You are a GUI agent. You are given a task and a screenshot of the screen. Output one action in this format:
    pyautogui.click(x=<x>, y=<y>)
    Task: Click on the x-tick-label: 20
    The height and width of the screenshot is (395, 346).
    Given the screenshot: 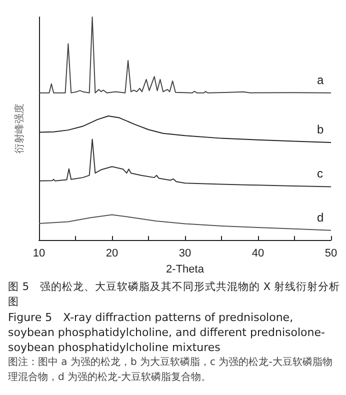 What is the action you would take?
    pyautogui.click(x=112, y=254)
    